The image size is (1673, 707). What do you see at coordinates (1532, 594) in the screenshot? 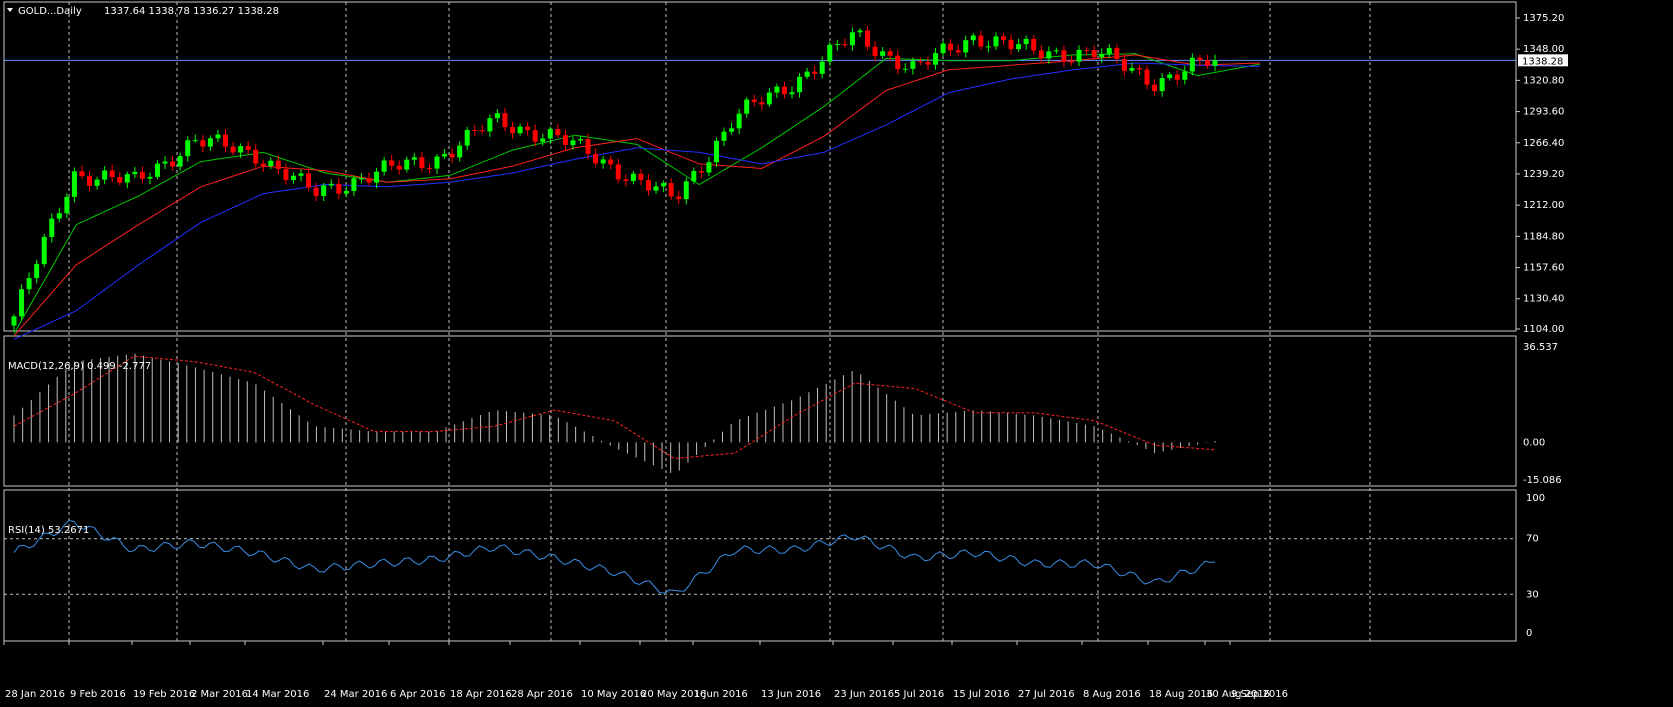
I see `rsi-tick-label: 30` at bounding box center [1532, 594].